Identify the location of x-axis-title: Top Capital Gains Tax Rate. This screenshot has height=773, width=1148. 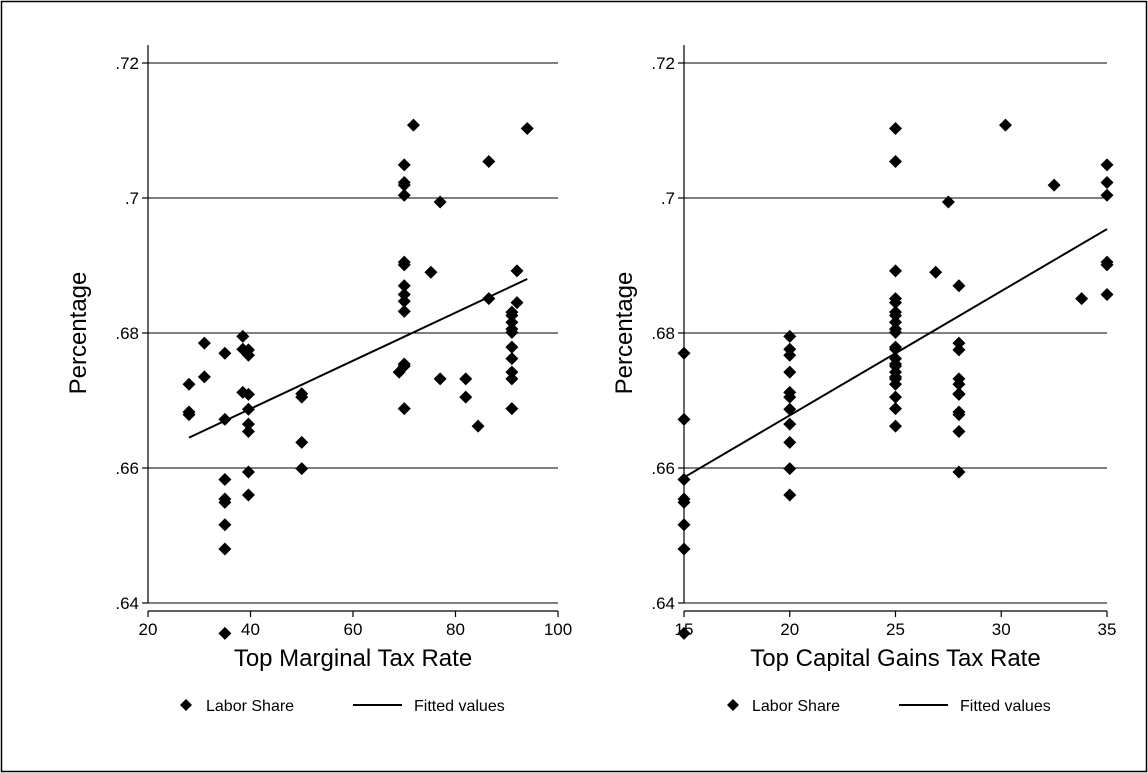
(895, 658).